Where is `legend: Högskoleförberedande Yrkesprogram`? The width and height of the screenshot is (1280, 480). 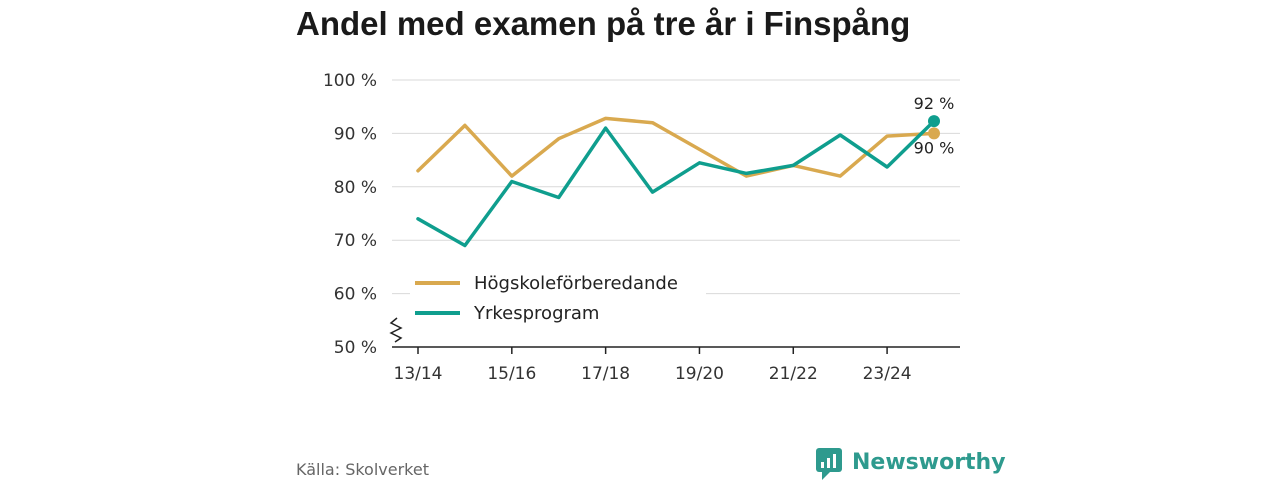
legend: Högskoleförberedande Yrkesprogram is located at coordinates (558, 301).